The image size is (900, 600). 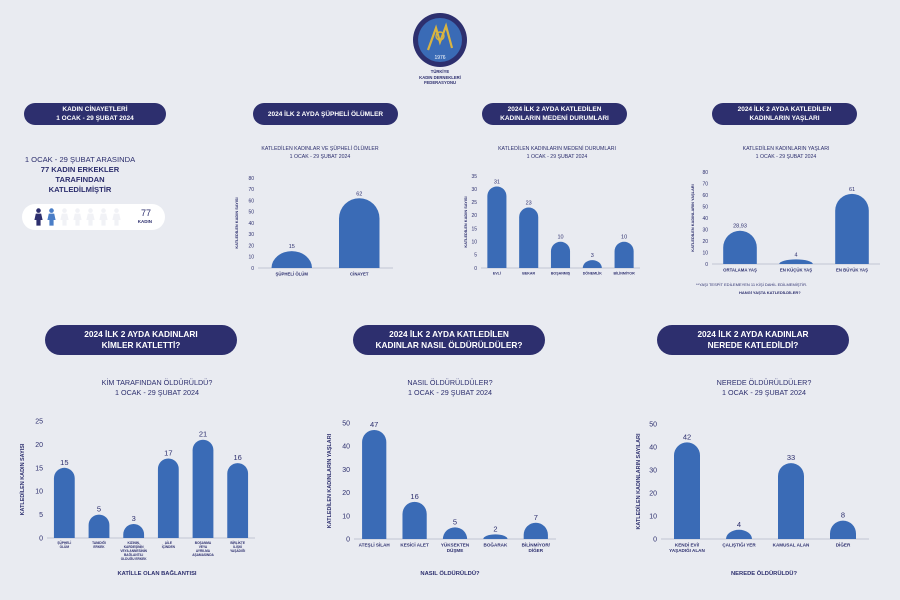 What do you see at coordinates (593, 273) in the screenshot?
I see `x-tick-label: DÖNEMLİK` at bounding box center [593, 273].